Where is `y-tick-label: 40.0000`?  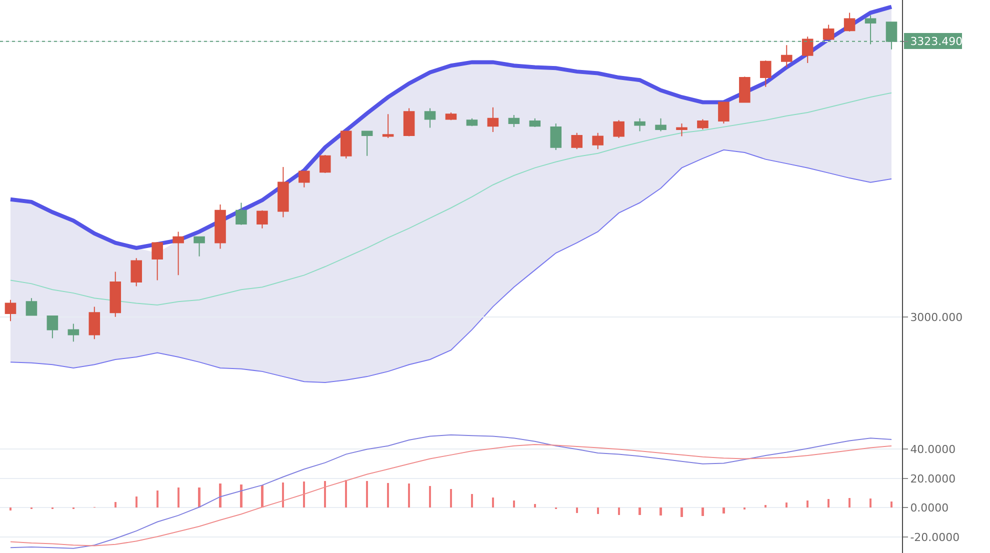 y-tick-label: 40.0000 is located at coordinates (933, 449).